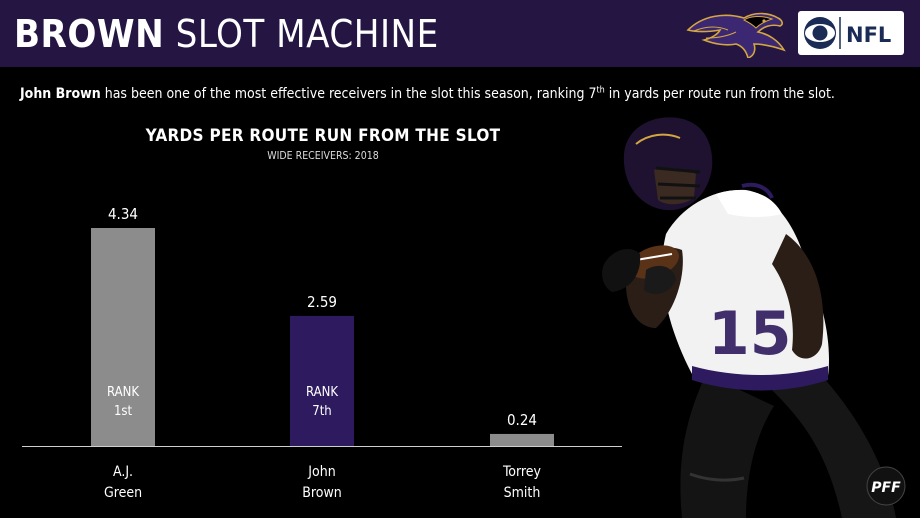 Image resolution: width=920 pixels, height=518 pixels. Describe the element at coordinates (522, 472) in the screenshot. I see `category-label-2-0: Torrey` at that location.